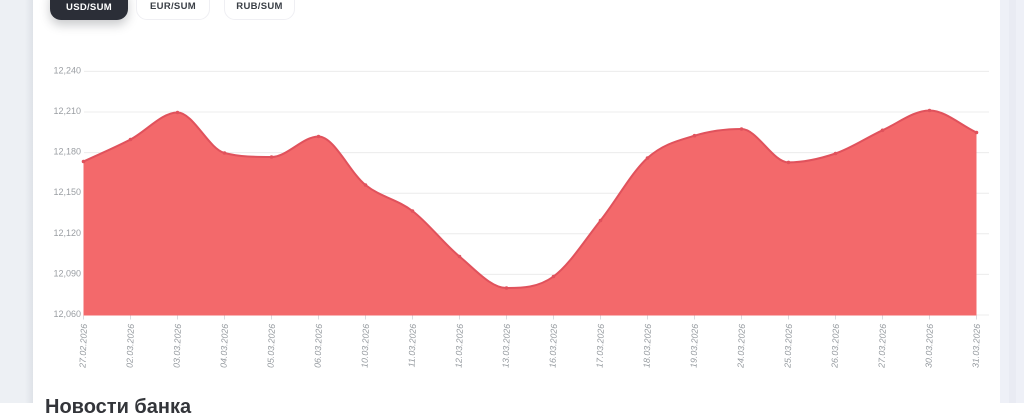 The image size is (1024, 419). I want to click on svg-text: 12,060, so click(67, 314).